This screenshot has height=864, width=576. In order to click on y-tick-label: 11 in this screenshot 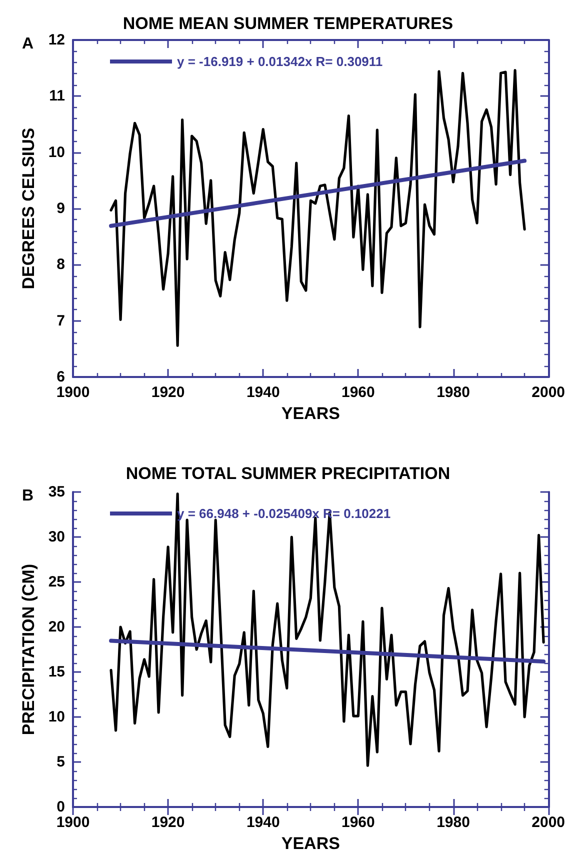, I will do `click(57, 96)`.